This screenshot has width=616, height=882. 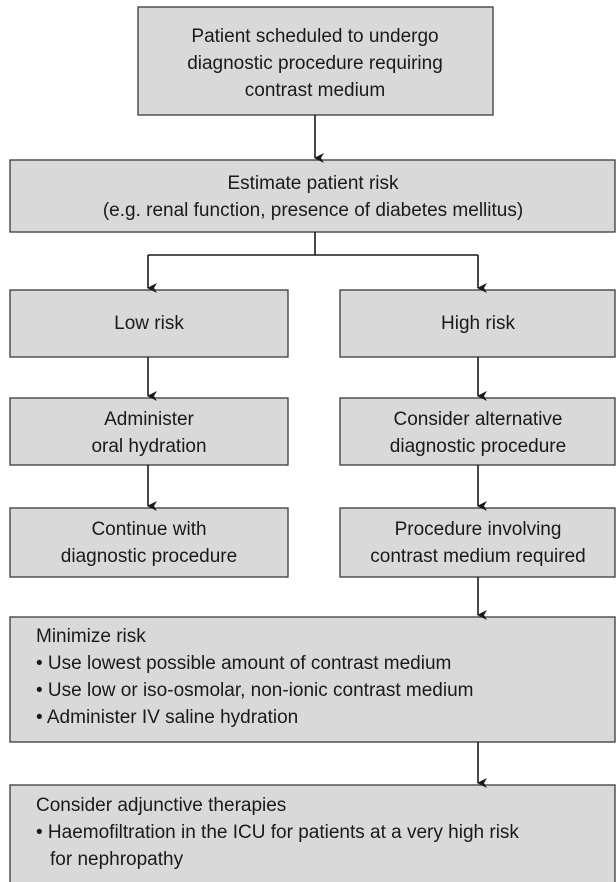 What do you see at coordinates (313, 183) in the screenshot?
I see `node-text: Estimate patient risk` at bounding box center [313, 183].